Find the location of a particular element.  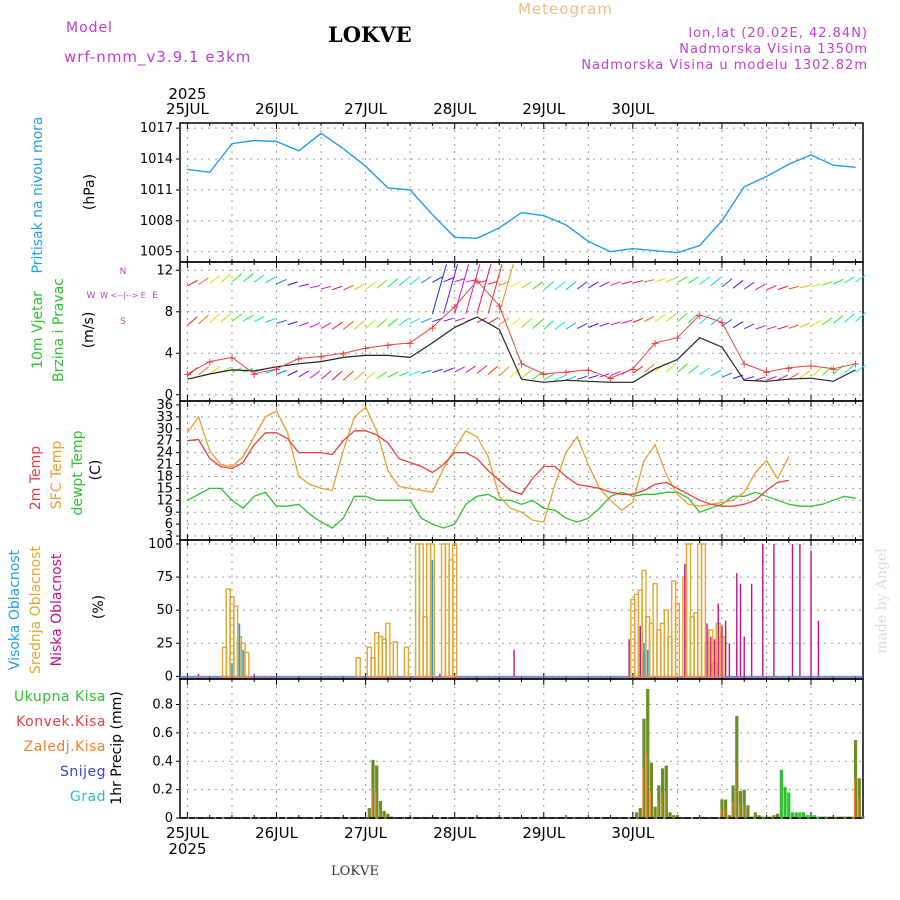

precip-ytick-label: 0.2 is located at coordinates (162, 790).